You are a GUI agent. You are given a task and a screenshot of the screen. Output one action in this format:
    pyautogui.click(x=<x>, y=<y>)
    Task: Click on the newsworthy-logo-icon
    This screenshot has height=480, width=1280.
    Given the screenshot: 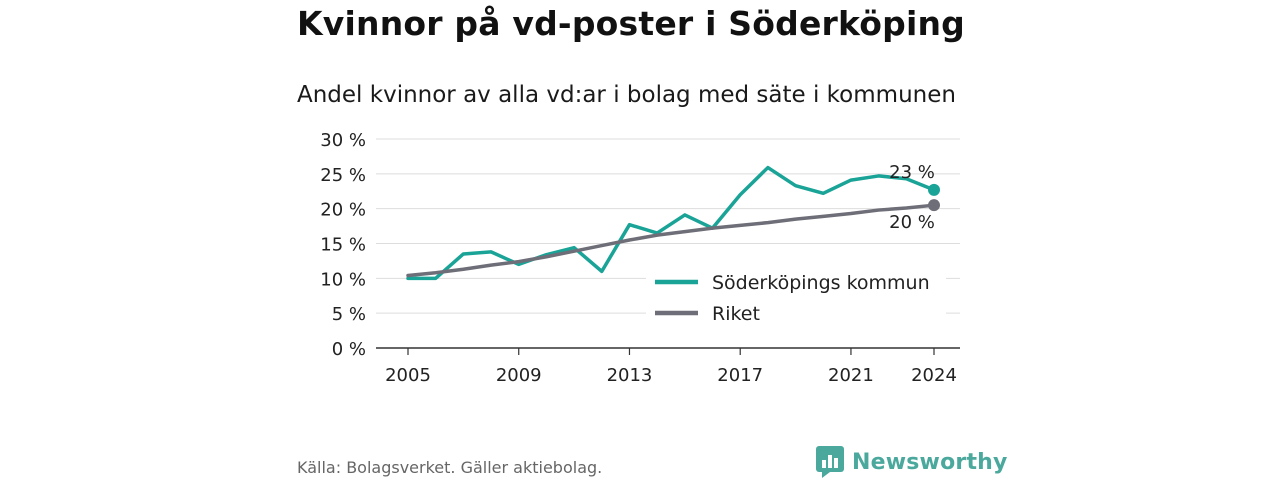 What is the action you would take?
    pyautogui.click(x=830, y=462)
    